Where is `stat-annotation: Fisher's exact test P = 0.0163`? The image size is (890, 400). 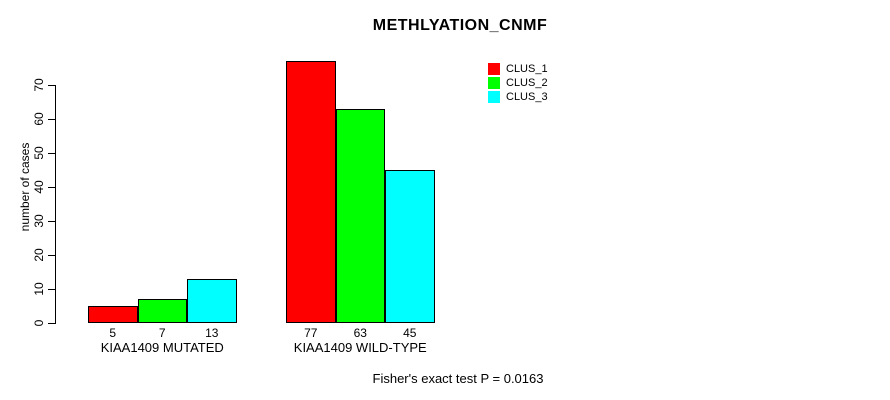 stat-annotation: Fisher's exact test P = 0.0163 is located at coordinates (458, 378).